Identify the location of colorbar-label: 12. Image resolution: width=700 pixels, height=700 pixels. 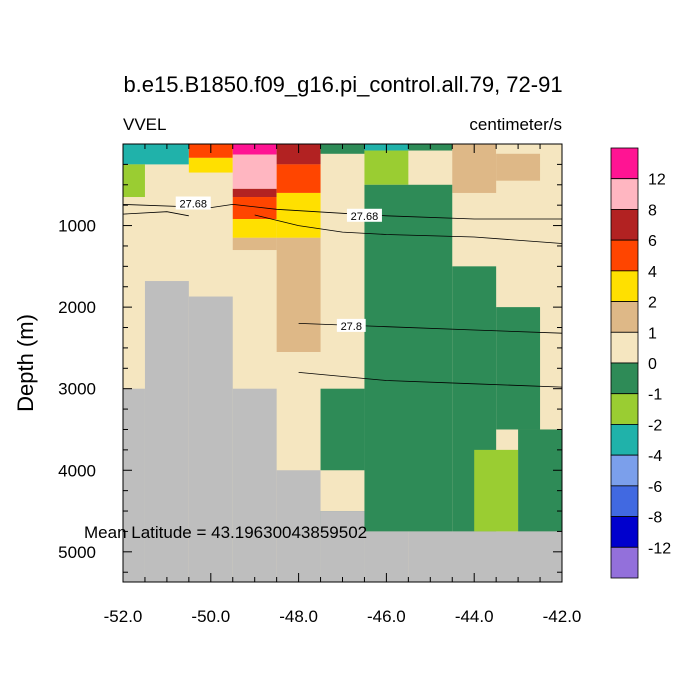
(657, 180).